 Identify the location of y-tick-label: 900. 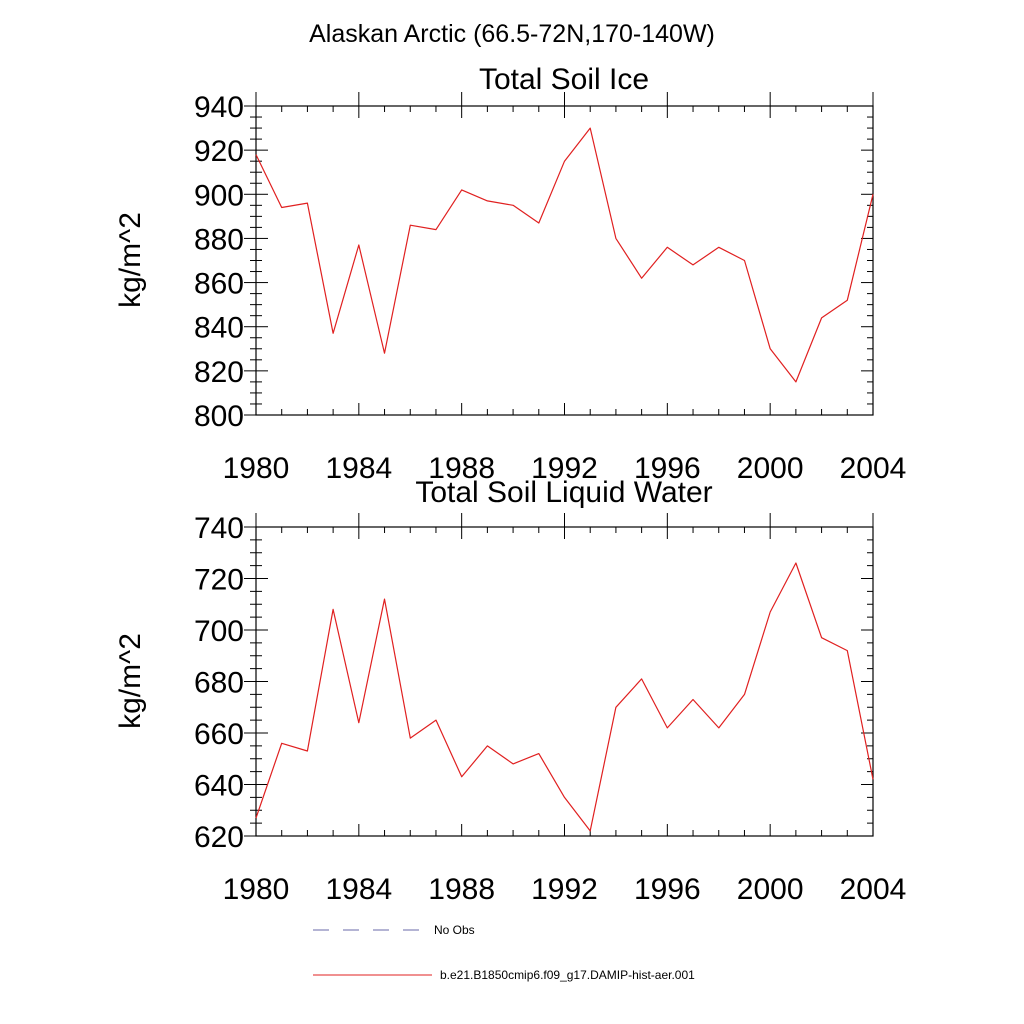
(219, 195).